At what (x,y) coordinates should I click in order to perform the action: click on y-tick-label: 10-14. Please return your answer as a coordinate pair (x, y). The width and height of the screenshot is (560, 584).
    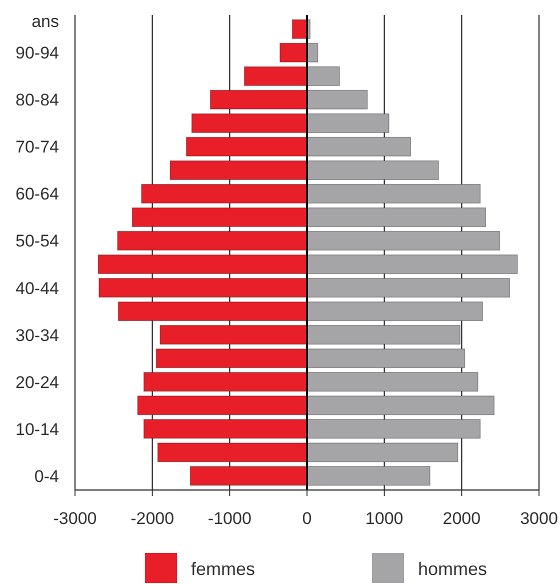
    Looking at the image, I should click on (37, 429).